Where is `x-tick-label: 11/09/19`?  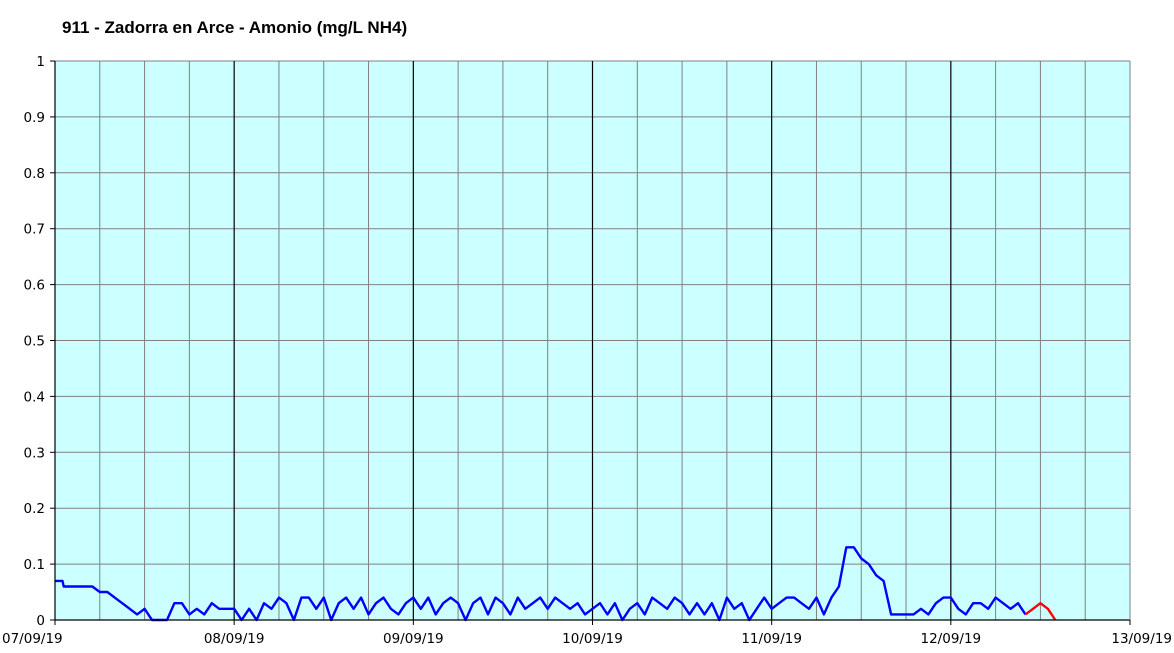
x-tick-label: 11/09/19 is located at coordinates (771, 639).